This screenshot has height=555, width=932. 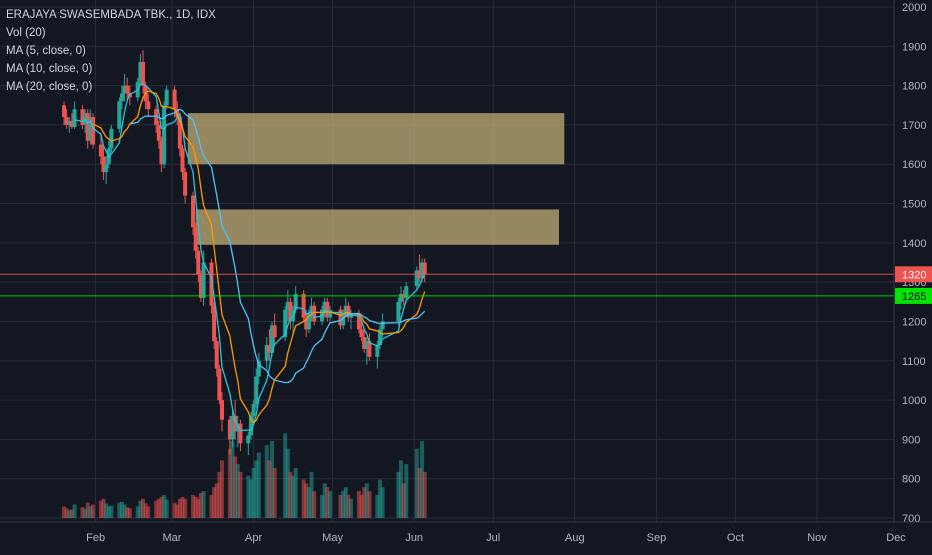 What do you see at coordinates (253, 538) in the screenshot?
I see `time-tick-label: Apr` at bounding box center [253, 538].